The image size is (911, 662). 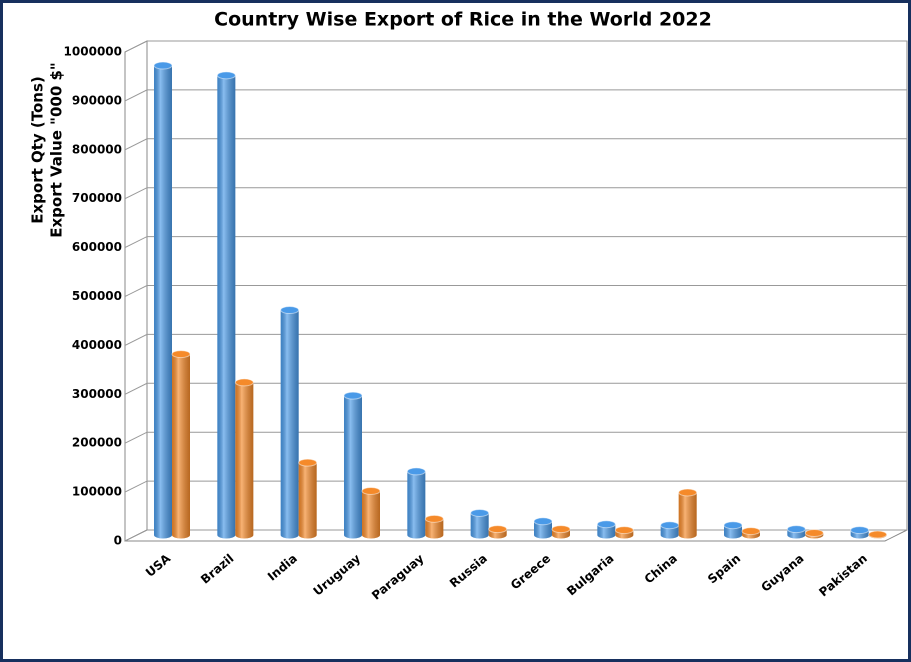 I want to click on y-tick-label: 200000, so click(x=97, y=443).